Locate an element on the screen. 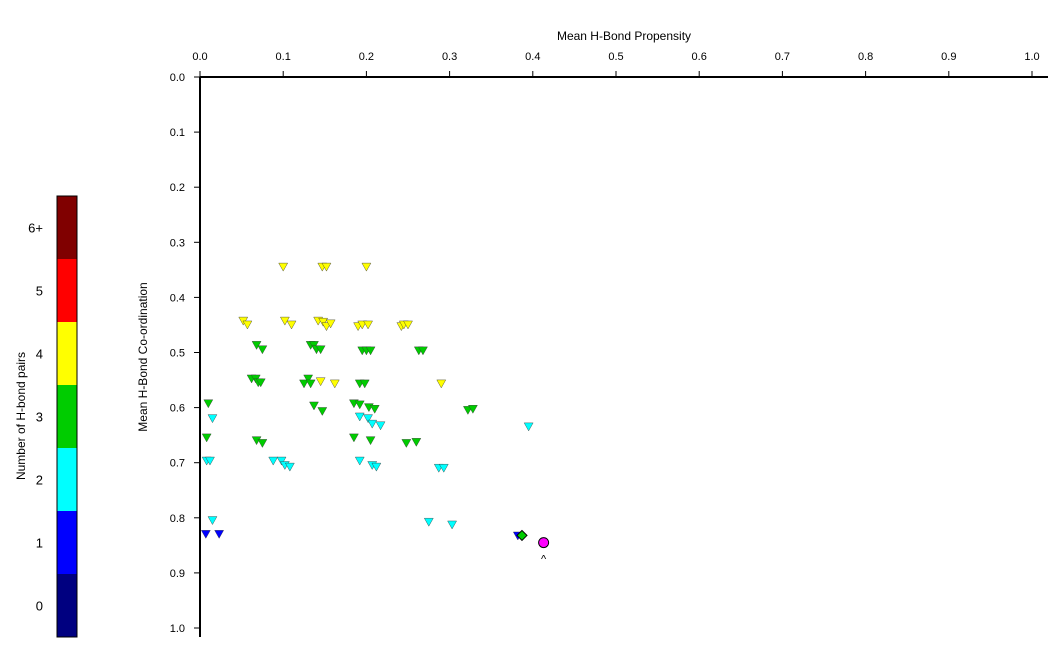 The width and height of the screenshot is (1056, 661). x-tick-label: 0.7 is located at coordinates (782, 57).